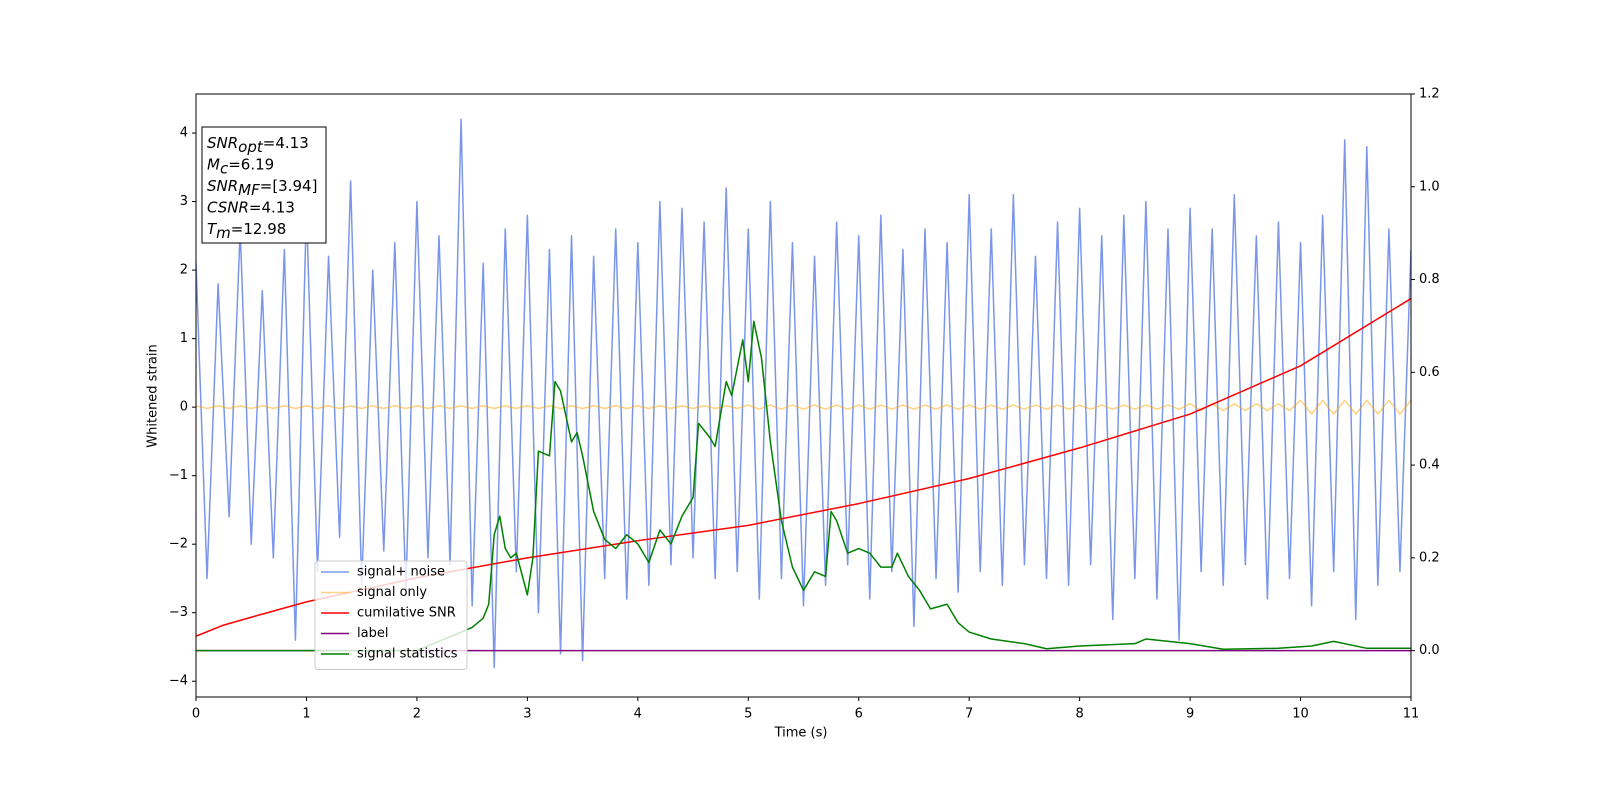 This screenshot has height=800, width=1600. I want to click on x-tick-label: 9, so click(1190, 714).